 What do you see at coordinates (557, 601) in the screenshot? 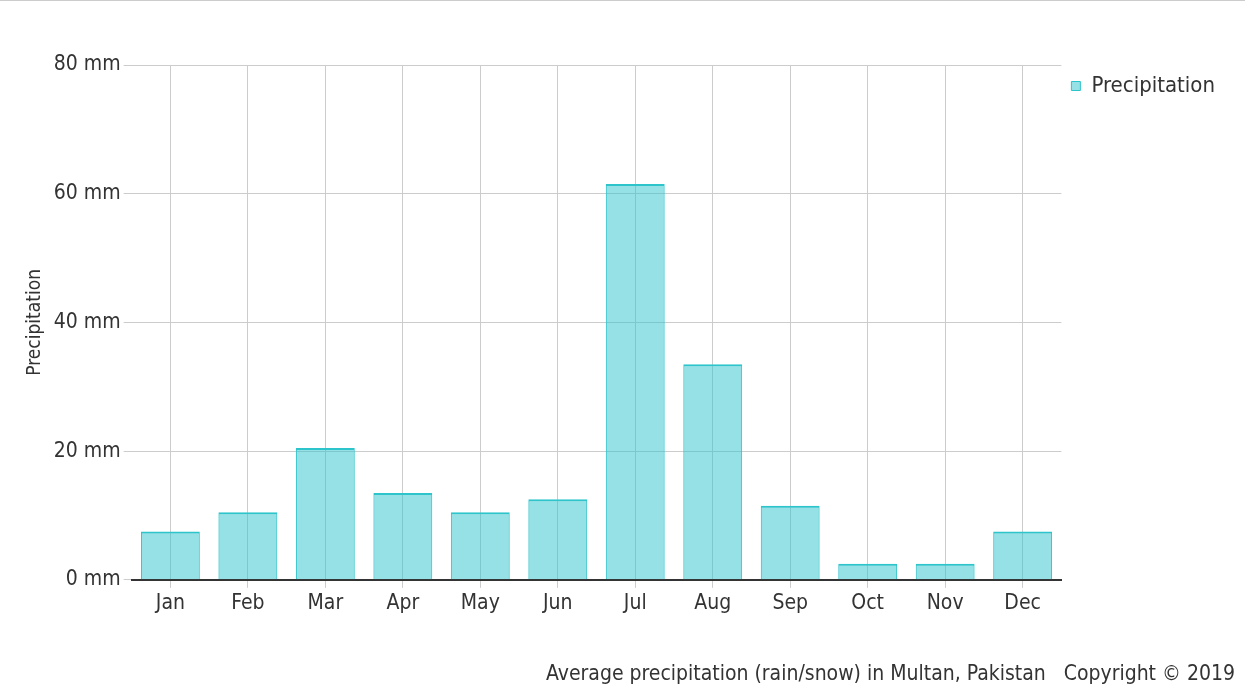
I see `x-tick-label: Jun` at bounding box center [557, 601].